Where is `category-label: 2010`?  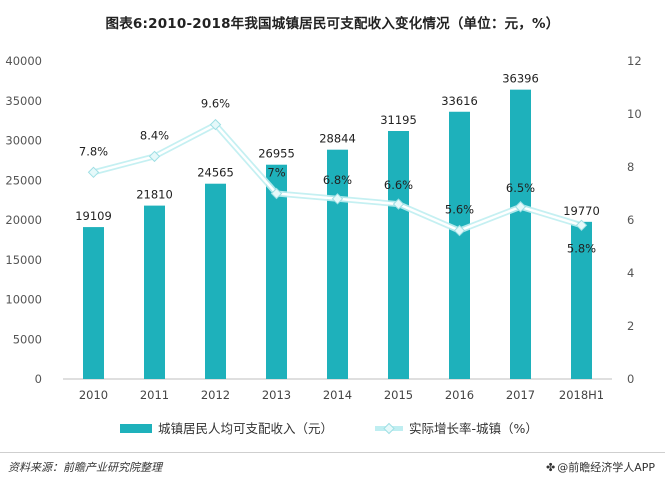 category-label: 2010 is located at coordinates (93, 395).